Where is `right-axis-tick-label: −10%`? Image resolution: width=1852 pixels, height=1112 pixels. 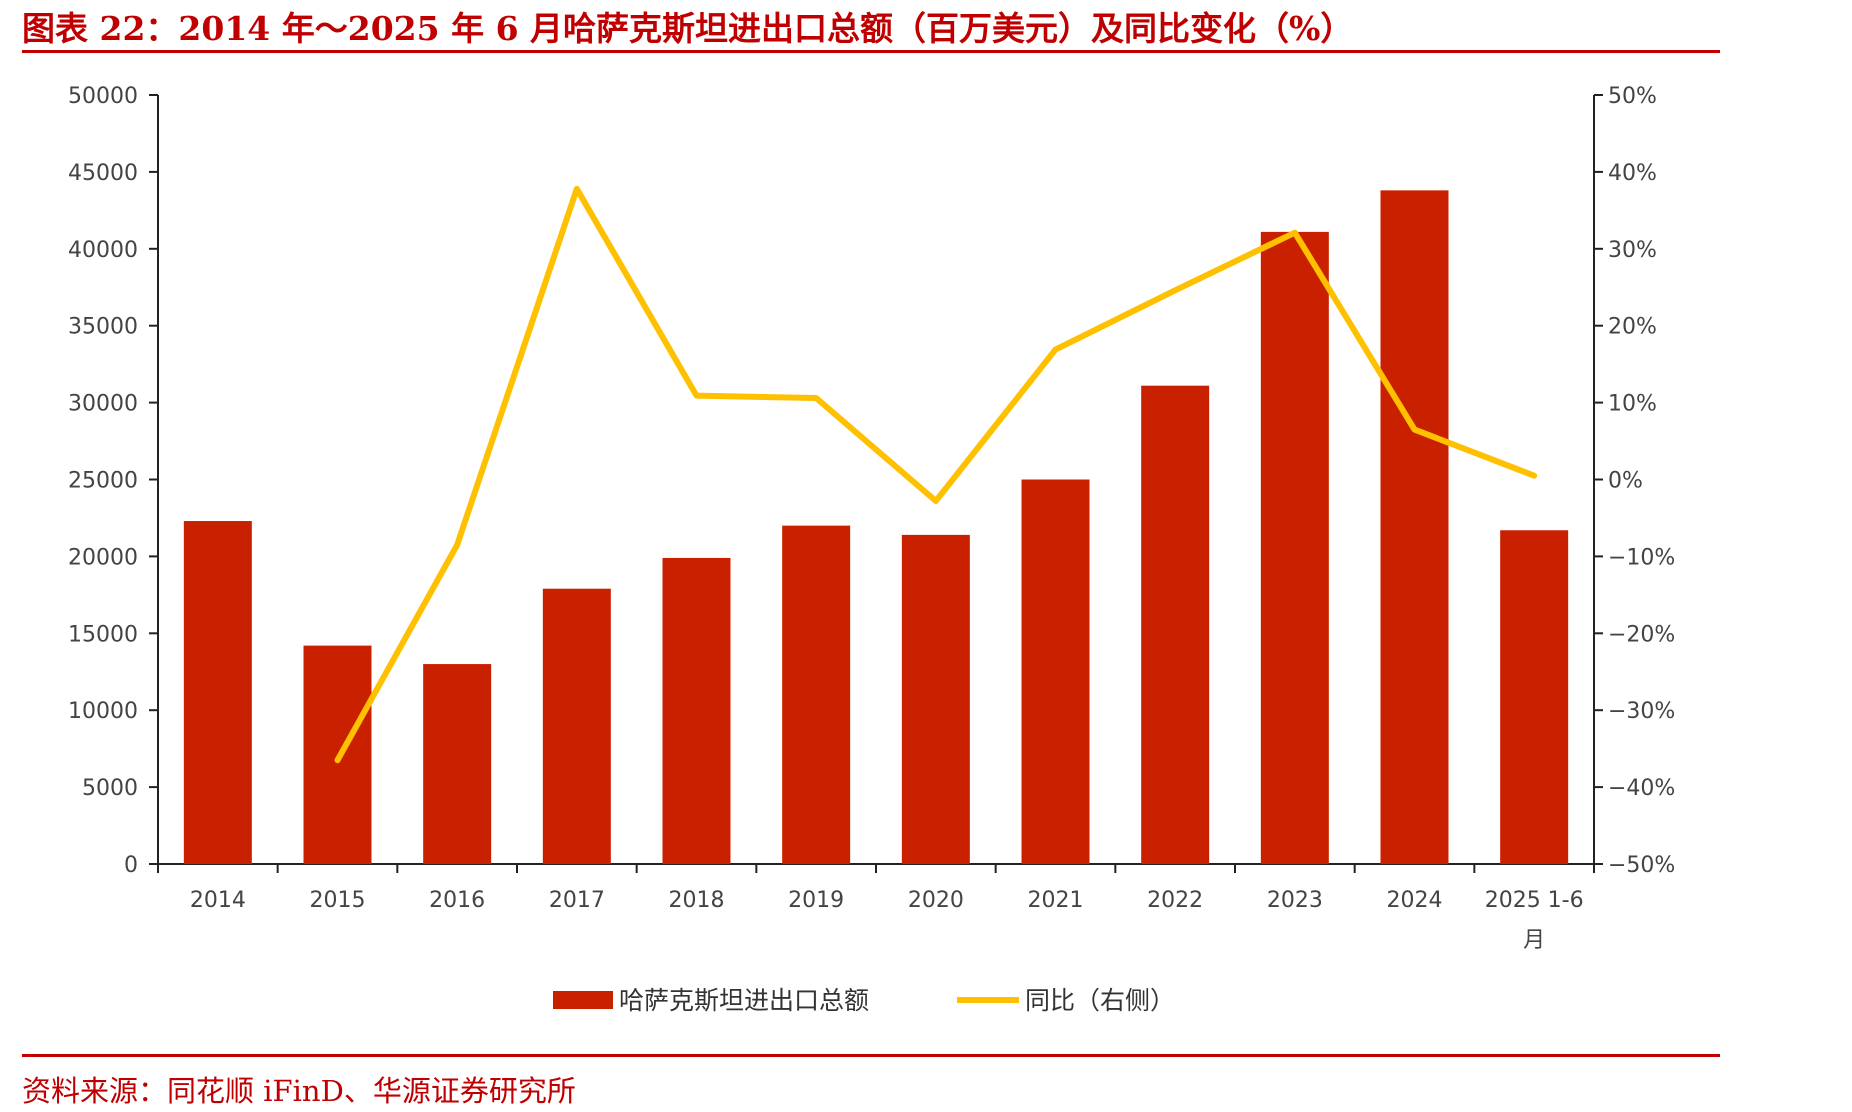
right-axis-tick-label: −10% is located at coordinates (1641, 557).